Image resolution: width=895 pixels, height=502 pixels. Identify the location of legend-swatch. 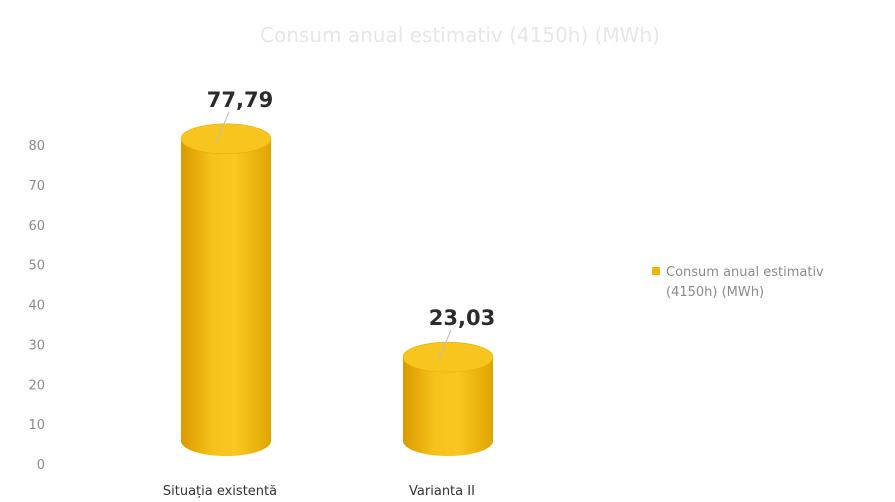
(656, 271).